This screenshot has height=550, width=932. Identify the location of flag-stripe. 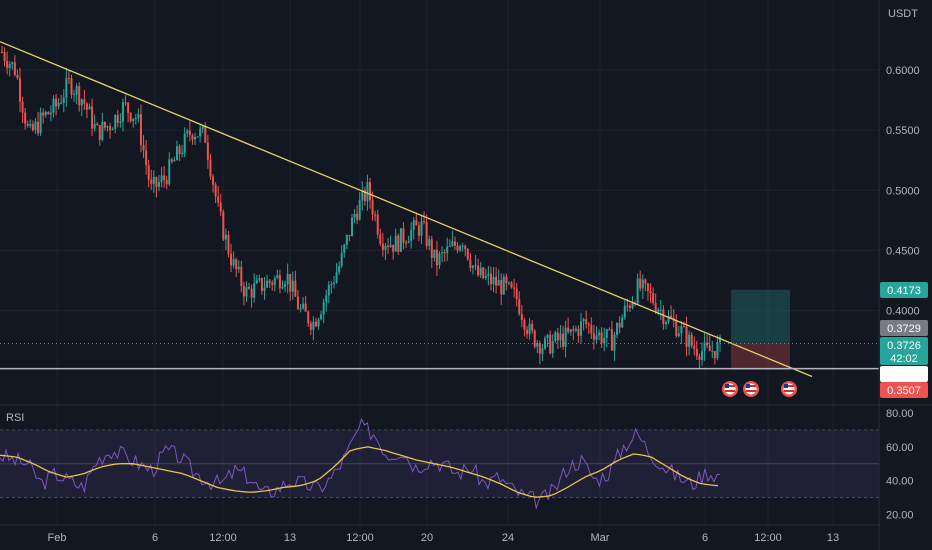
(789, 386).